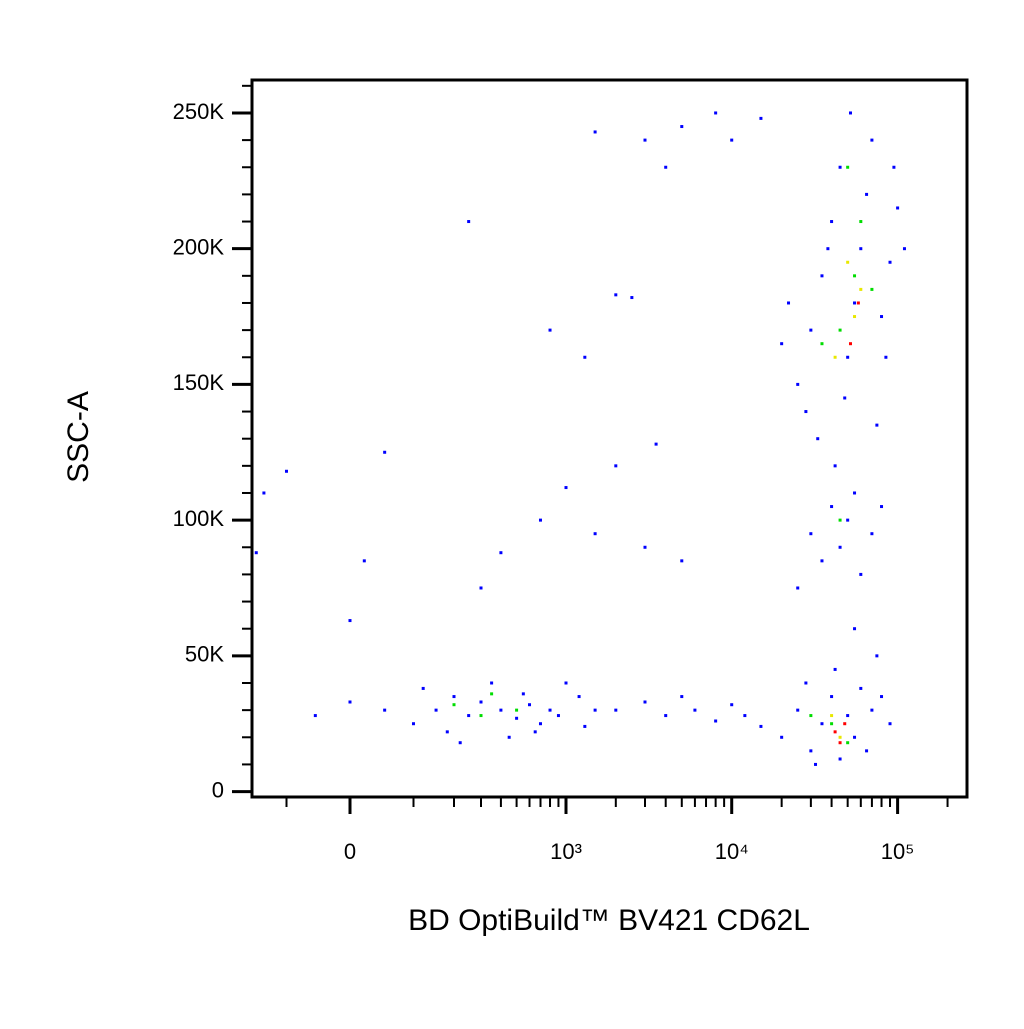 This screenshot has height=1029, width=1024. Describe the element at coordinates (199, 111) in the screenshot. I see `y-tick-label: 250K` at that location.